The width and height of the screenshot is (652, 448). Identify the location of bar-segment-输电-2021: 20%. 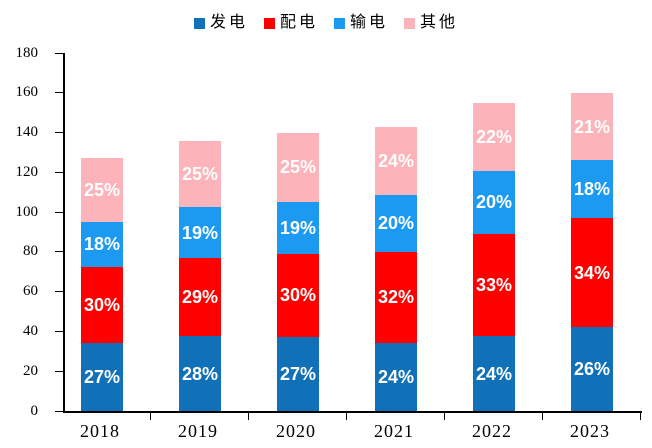
(396, 223).